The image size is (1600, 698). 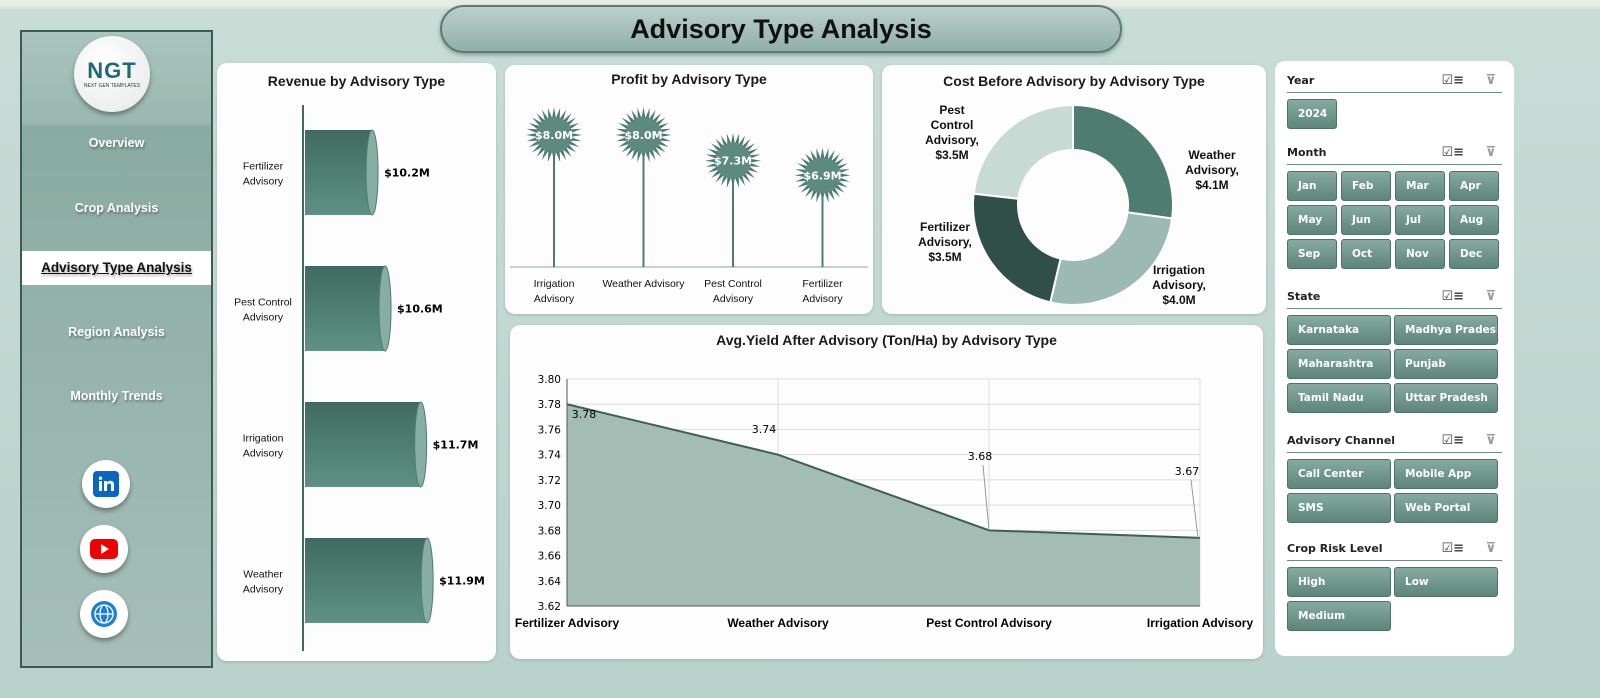 What do you see at coordinates (1312, 114) in the screenshot?
I see `slicer-item-2024: 2024` at bounding box center [1312, 114].